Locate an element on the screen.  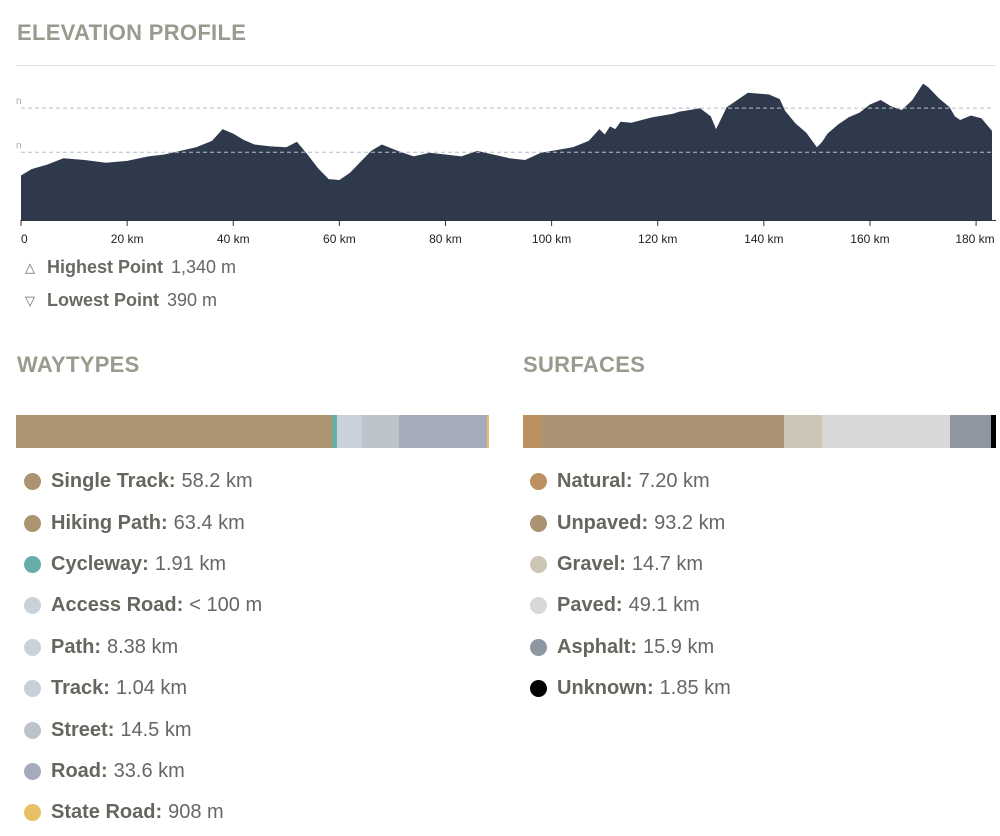
surfaces-legend-item: Asphalt: 15.9 km is located at coordinates (630, 647).